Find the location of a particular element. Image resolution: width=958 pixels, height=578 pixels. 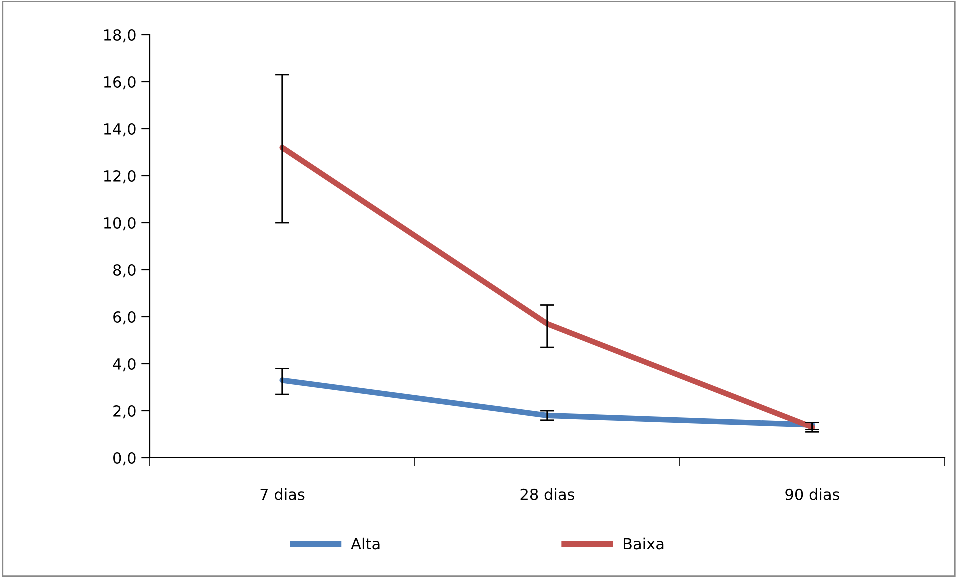

x-tick-label: 7 dias is located at coordinates (282, 494).